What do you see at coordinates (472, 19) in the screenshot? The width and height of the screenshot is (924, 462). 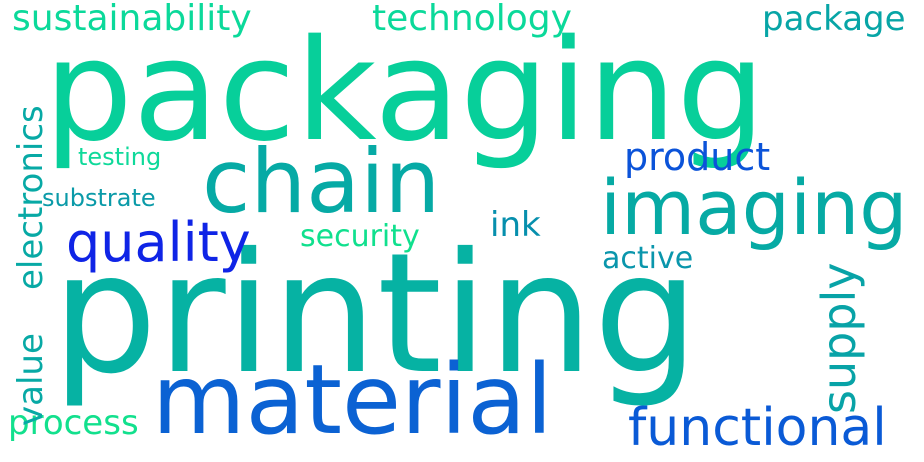 I see `word-technology: technology` at bounding box center [472, 19].